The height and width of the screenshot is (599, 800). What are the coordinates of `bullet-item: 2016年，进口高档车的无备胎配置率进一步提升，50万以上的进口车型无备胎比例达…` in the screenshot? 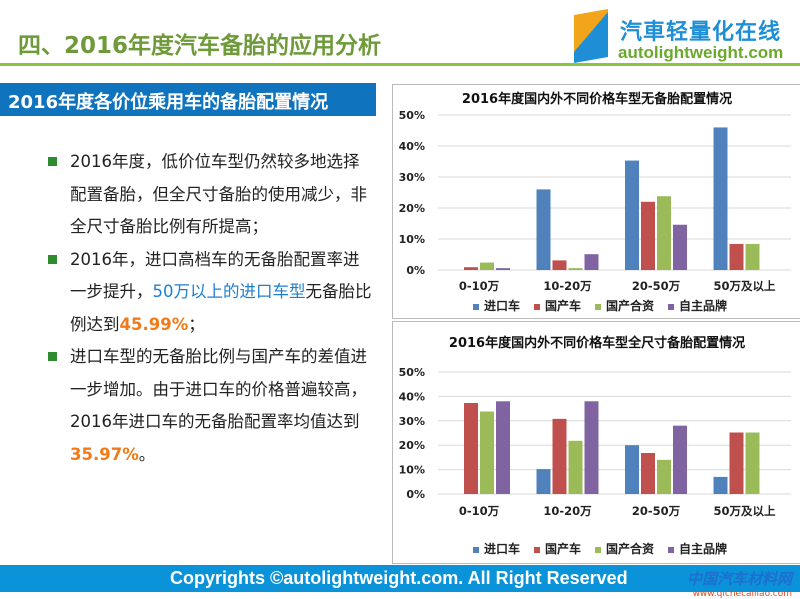 It's located at (209, 293).